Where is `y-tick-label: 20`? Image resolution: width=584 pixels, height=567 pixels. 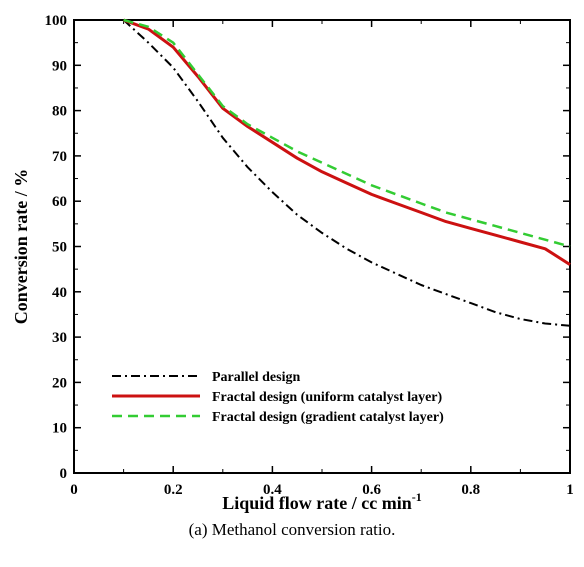 y-tick-label: 20 is located at coordinates (59, 383).